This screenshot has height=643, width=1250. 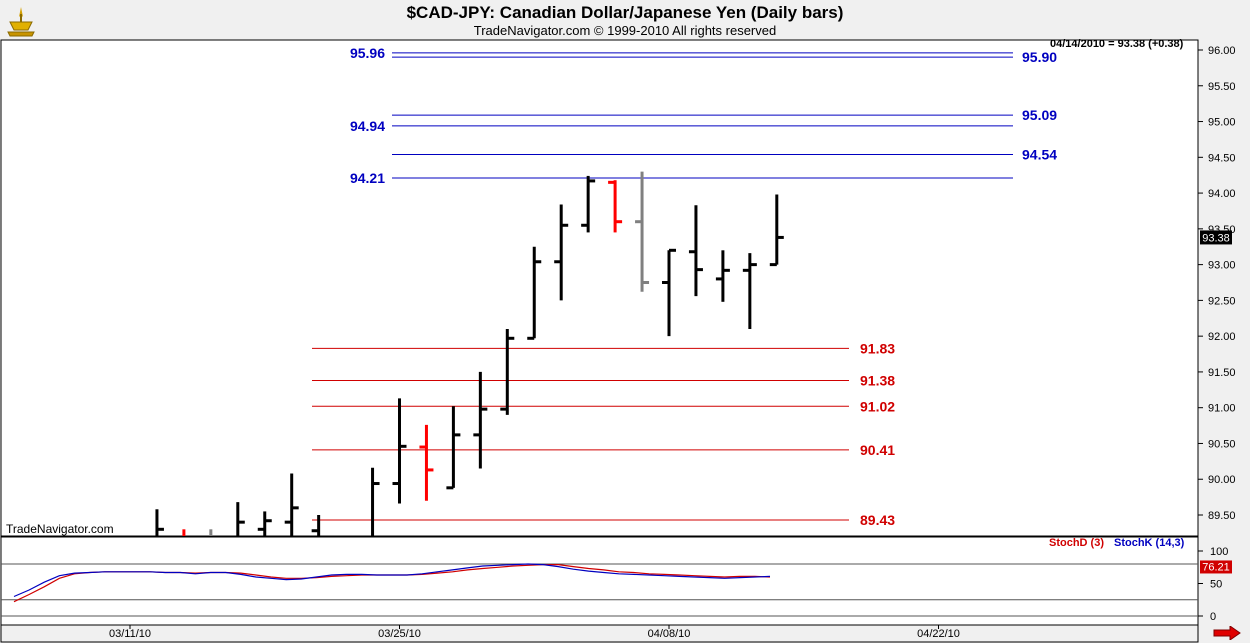 What do you see at coordinates (534, 632) in the screenshot?
I see `x-axis: 03/11/10 03/25/10 04/08/10 04/22/10` at bounding box center [534, 632].